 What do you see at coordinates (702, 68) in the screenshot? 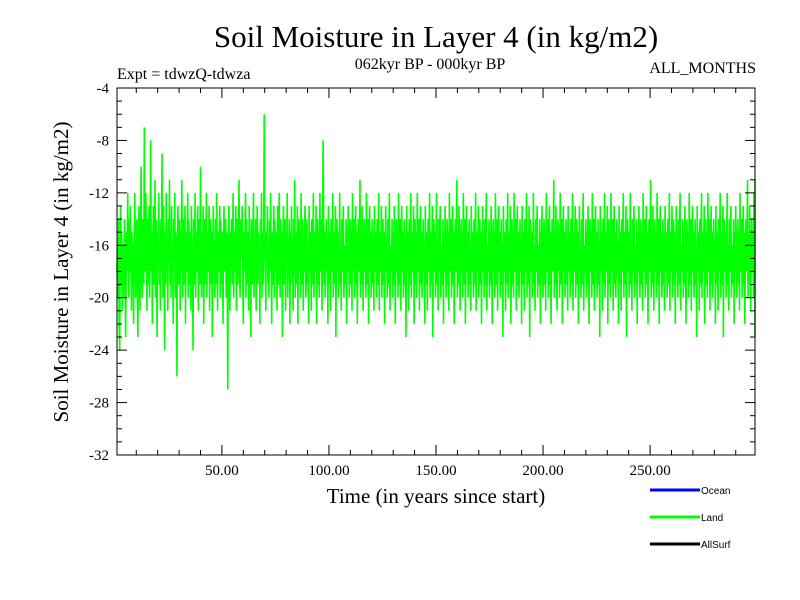
I see `months-label: ALL_MONTHS` at bounding box center [702, 68].